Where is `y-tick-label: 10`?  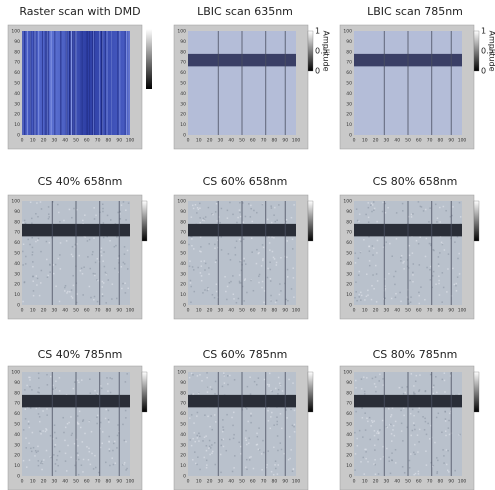 y-tick-label: 10 is located at coordinates (17, 466).